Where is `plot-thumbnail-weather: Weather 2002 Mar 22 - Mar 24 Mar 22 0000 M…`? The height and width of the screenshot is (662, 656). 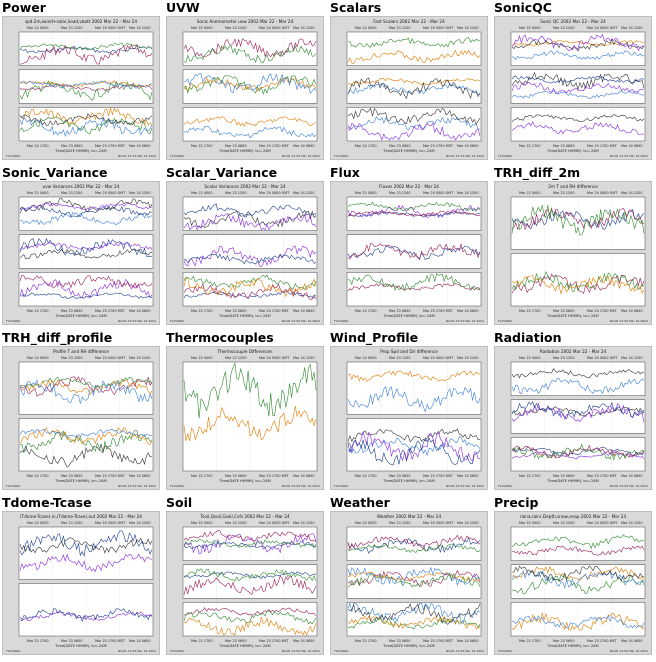 plot-thumbnail-weather: Weather 2002 Mar 22 - Mar 24 Mar 22 0000 M… is located at coordinates (409, 583).